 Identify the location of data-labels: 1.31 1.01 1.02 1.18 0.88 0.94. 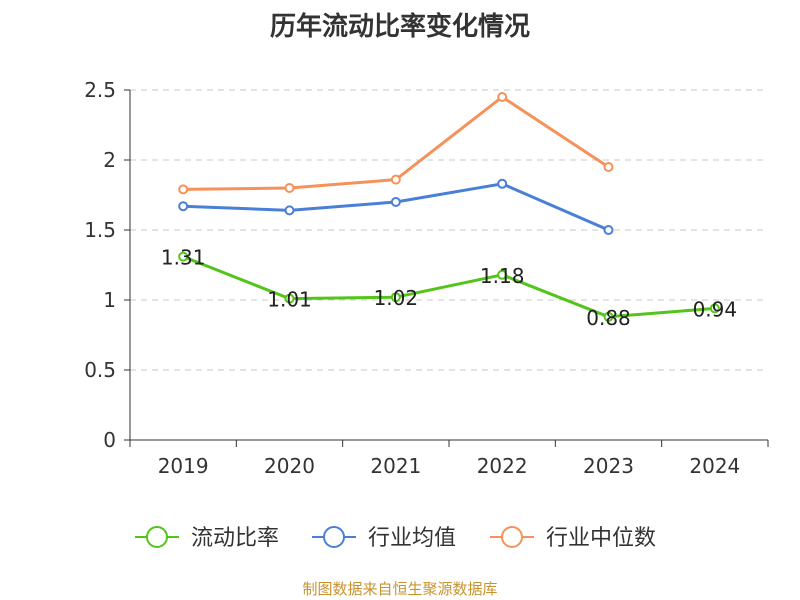
(449, 288).